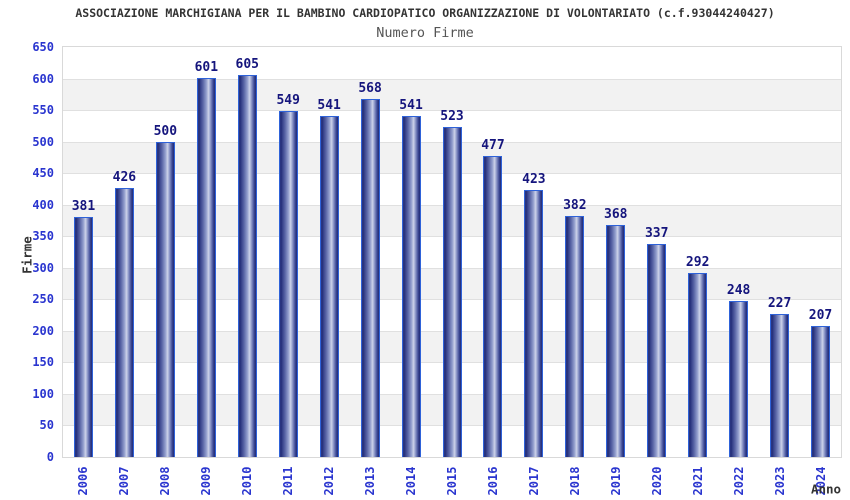 The width and height of the screenshot is (850, 500). I want to click on bar-2009, so click(206, 267).